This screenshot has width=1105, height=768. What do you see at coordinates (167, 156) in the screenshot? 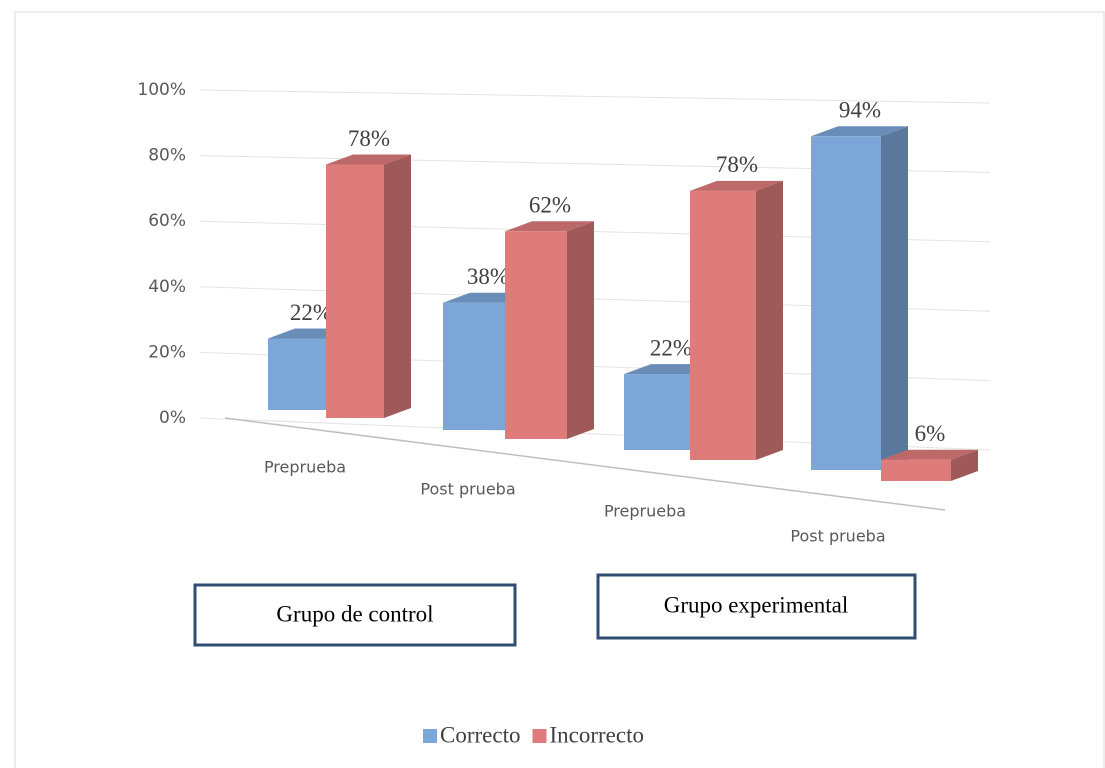
I see `y-tick-label: 80%` at bounding box center [167, 156].